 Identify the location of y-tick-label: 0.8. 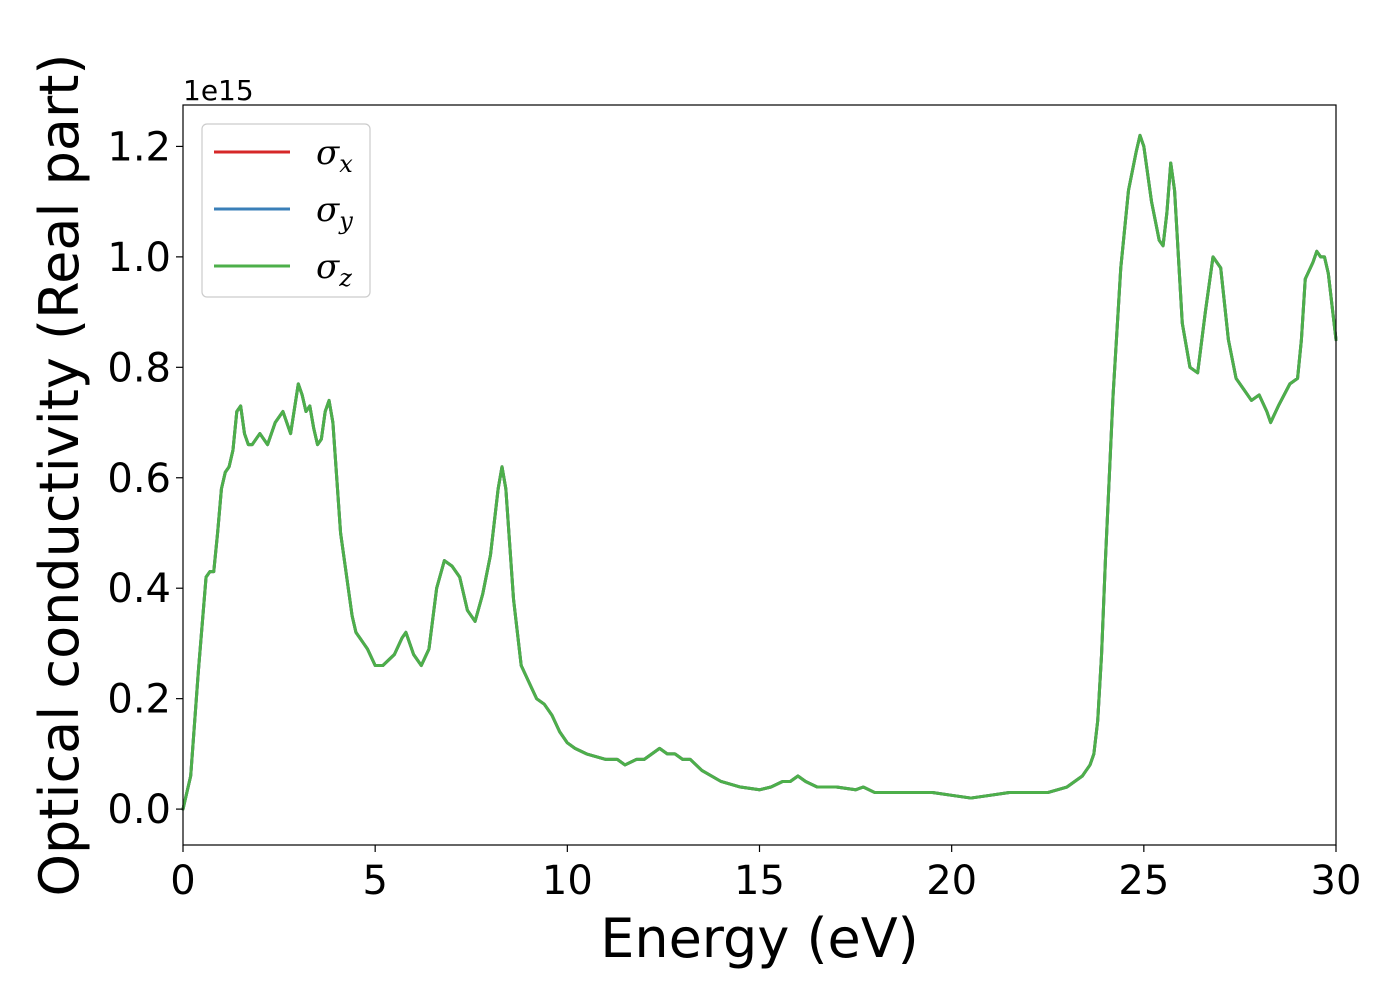
(139, 368).